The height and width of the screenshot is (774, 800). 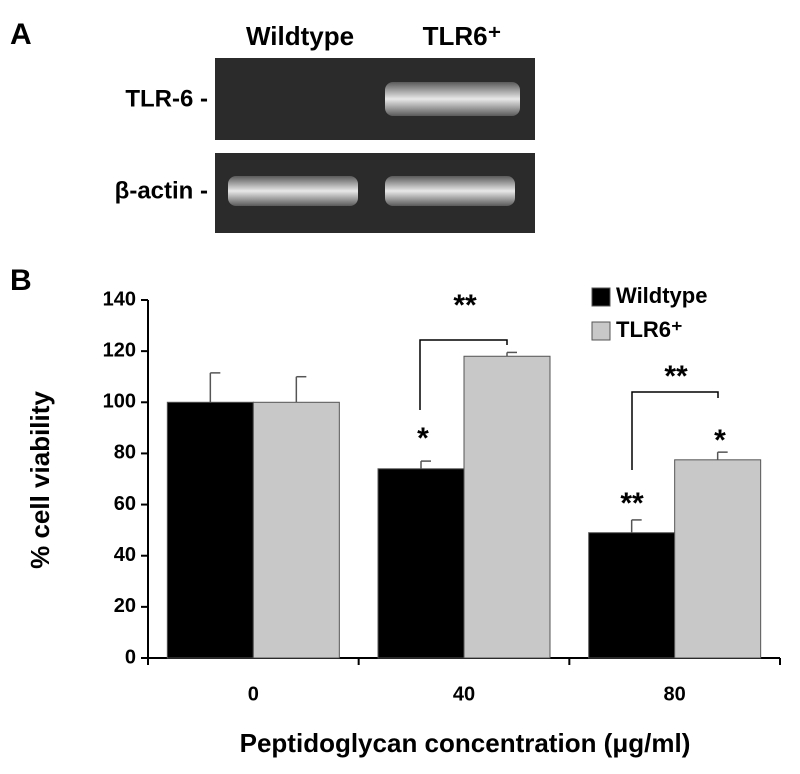 I want to click on y-tick-label: 0, so click(x=130, y=657).